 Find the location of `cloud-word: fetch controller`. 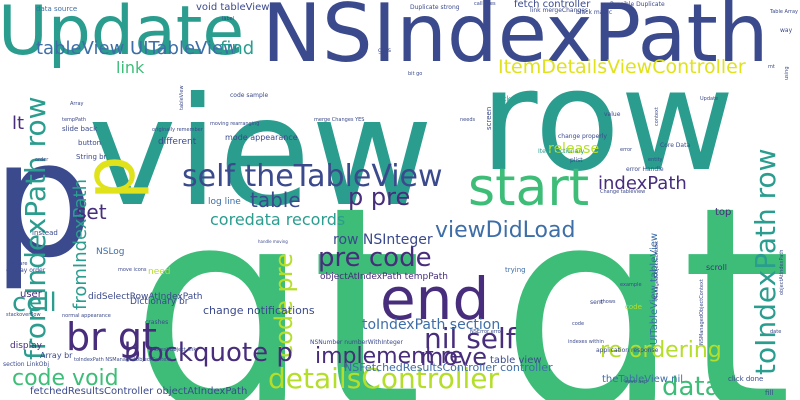

cloud-word: fetch controller is located at coordinates (552, 5).